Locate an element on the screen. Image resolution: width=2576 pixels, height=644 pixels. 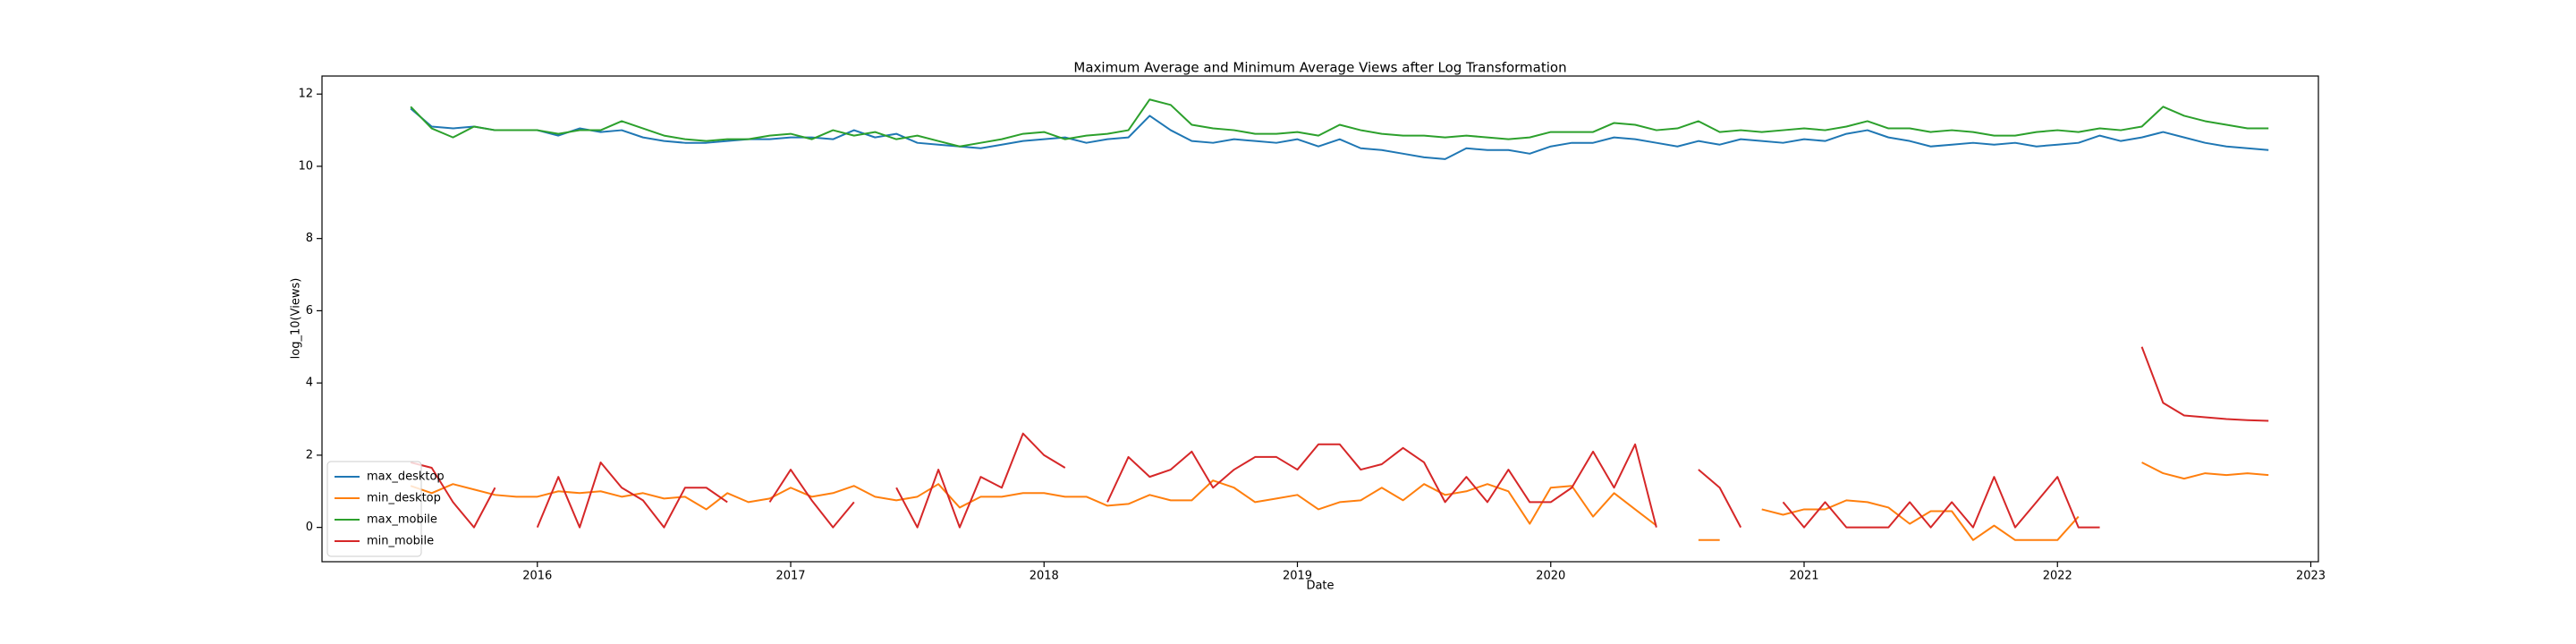
legend-label: min_desktop is located at coordinates (404, 498).